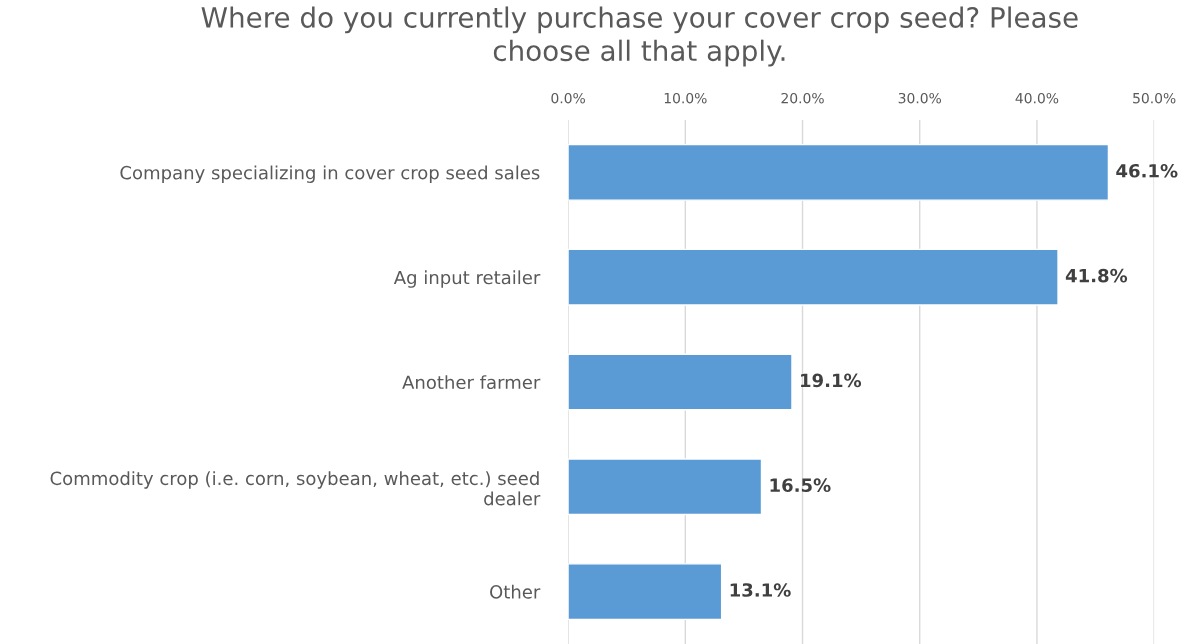 This screenshot has width=1196, height=644. I want to click on chart-title: Where do you currently purchase your cover crop seed? Please choose all that apply., so click(639, 36).